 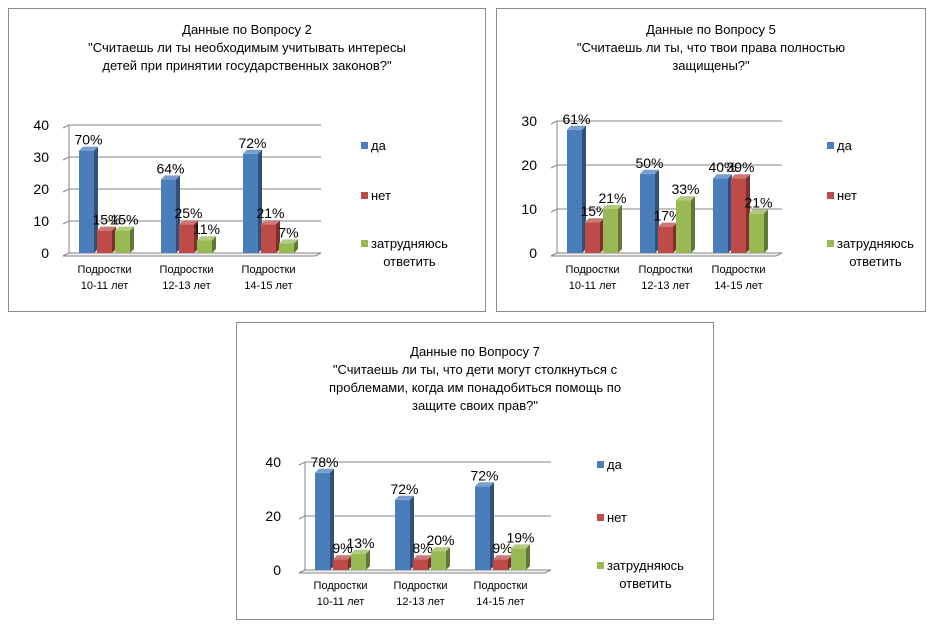 What do you see at coordinates (475, 405) in the screenshot?
I see `chart-title-line: защите своих прав?"` at bounding box center [475, 405].